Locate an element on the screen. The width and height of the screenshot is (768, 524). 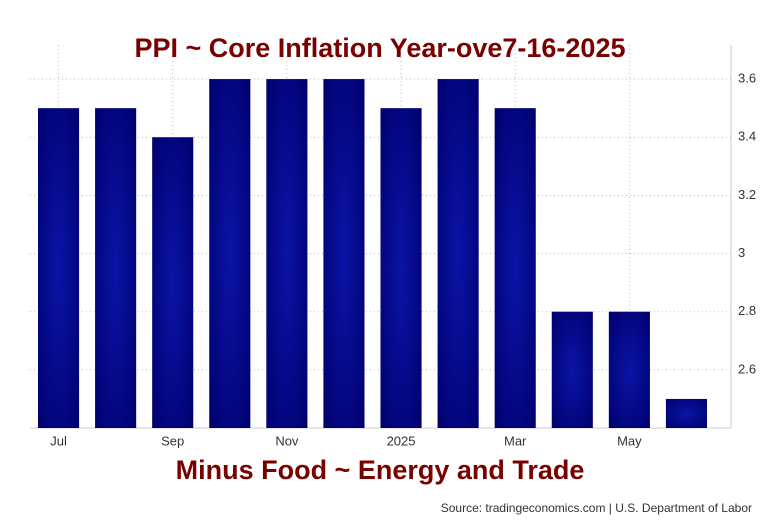
x-tick-label: Mar is located at coordinates (515, 440).